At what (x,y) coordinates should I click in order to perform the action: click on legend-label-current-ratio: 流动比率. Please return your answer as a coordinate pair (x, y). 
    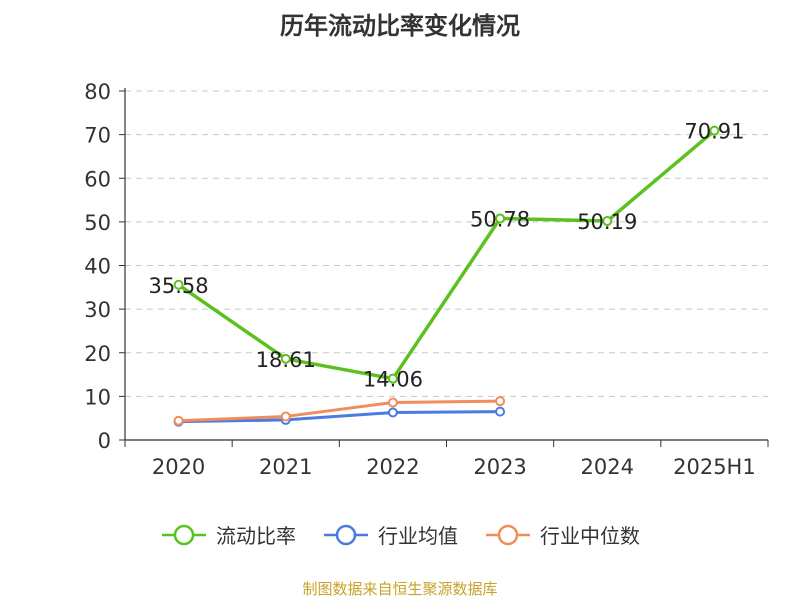
    Looking at the image, I should click on (256, 536).